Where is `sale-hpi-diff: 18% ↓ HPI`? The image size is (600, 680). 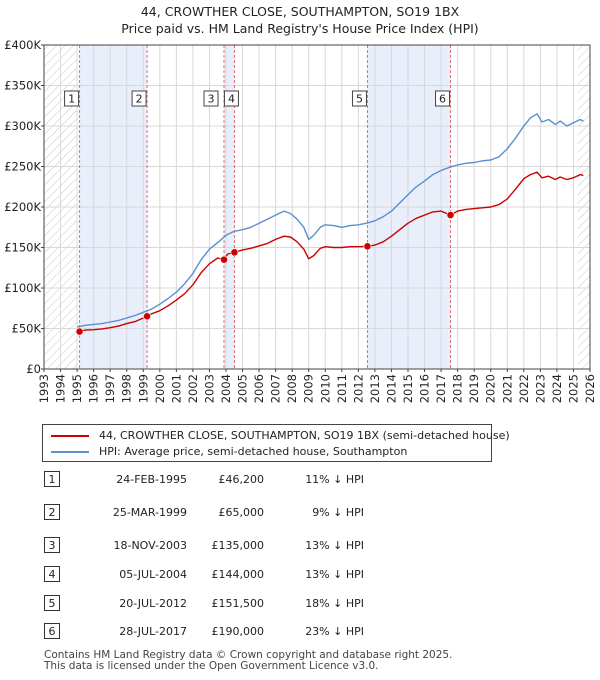
sale-hpi-diff: 18% ↓ HPI is located at coordinates (334, 603).